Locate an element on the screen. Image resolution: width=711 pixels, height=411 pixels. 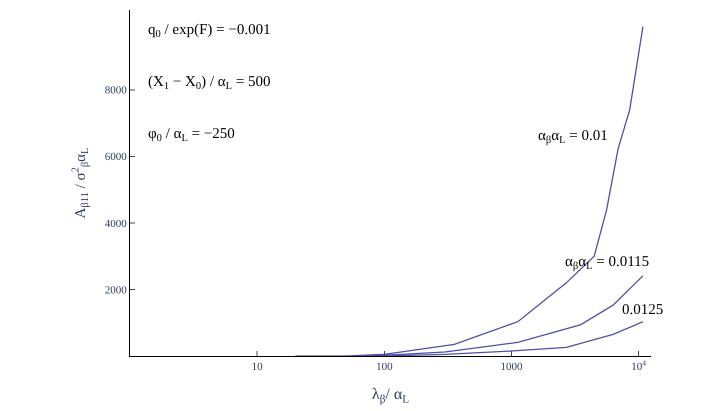
annotation: φ$_{0}$ / α$_{L}$ = −250 is located at coordinates (191, 135).